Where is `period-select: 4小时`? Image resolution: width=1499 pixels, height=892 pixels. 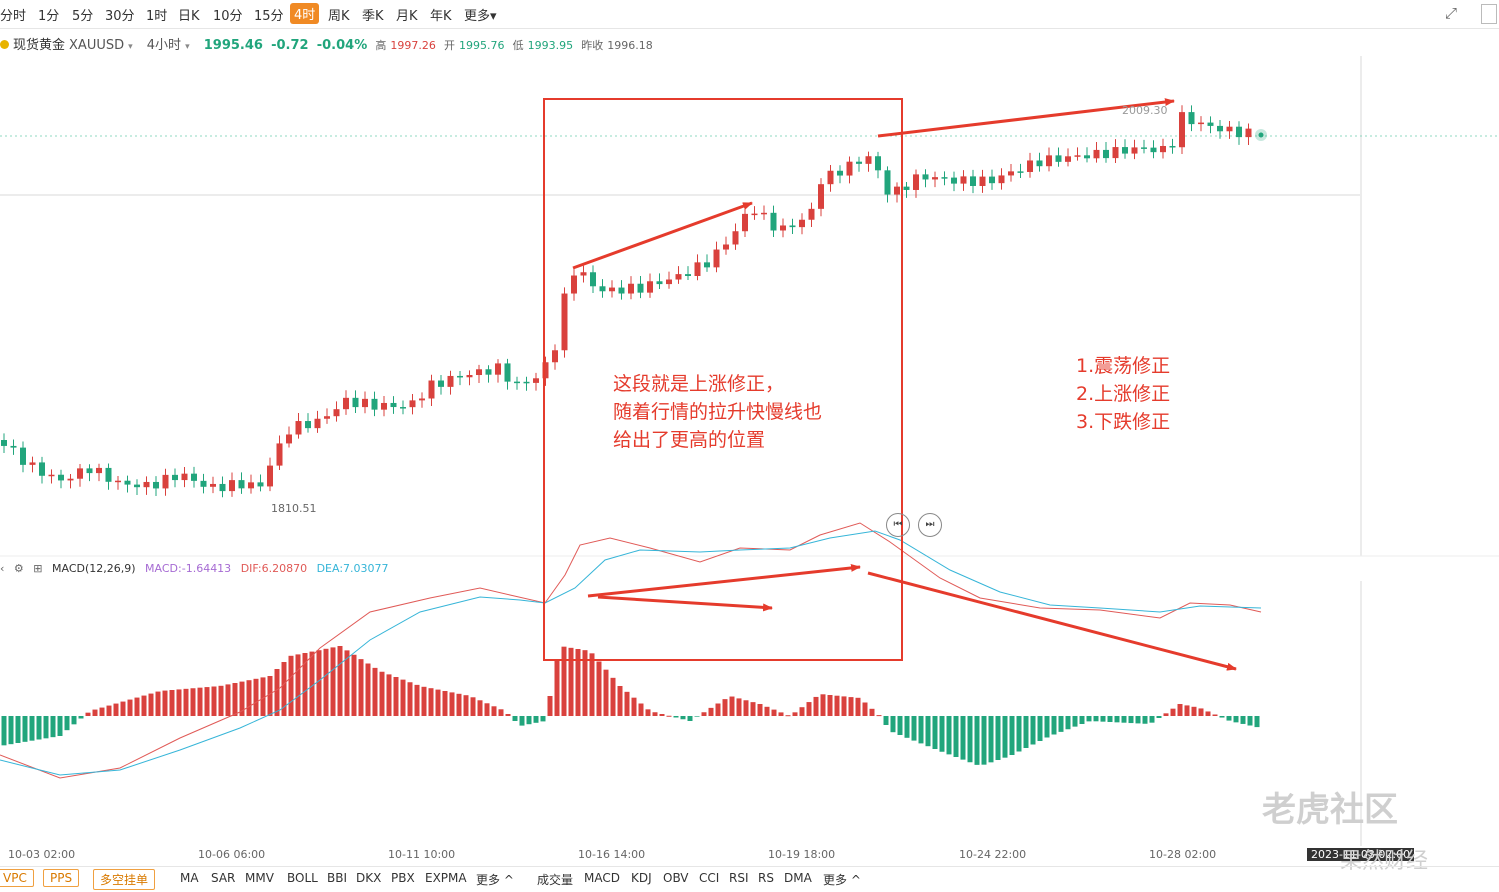
period-select: 4小时 is located at coordinates (164, 45).